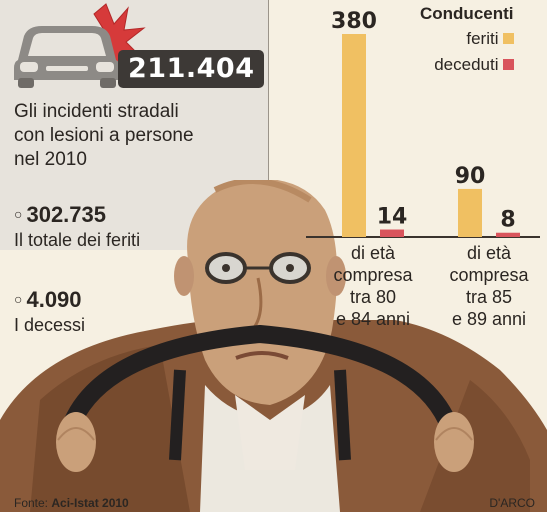 The height and width of the screenshot is (512, 547). What do you see at coordinates (489, 253) in the screenshot?
I see `category-label-1-0: di età` at bounding box center [489, 253].